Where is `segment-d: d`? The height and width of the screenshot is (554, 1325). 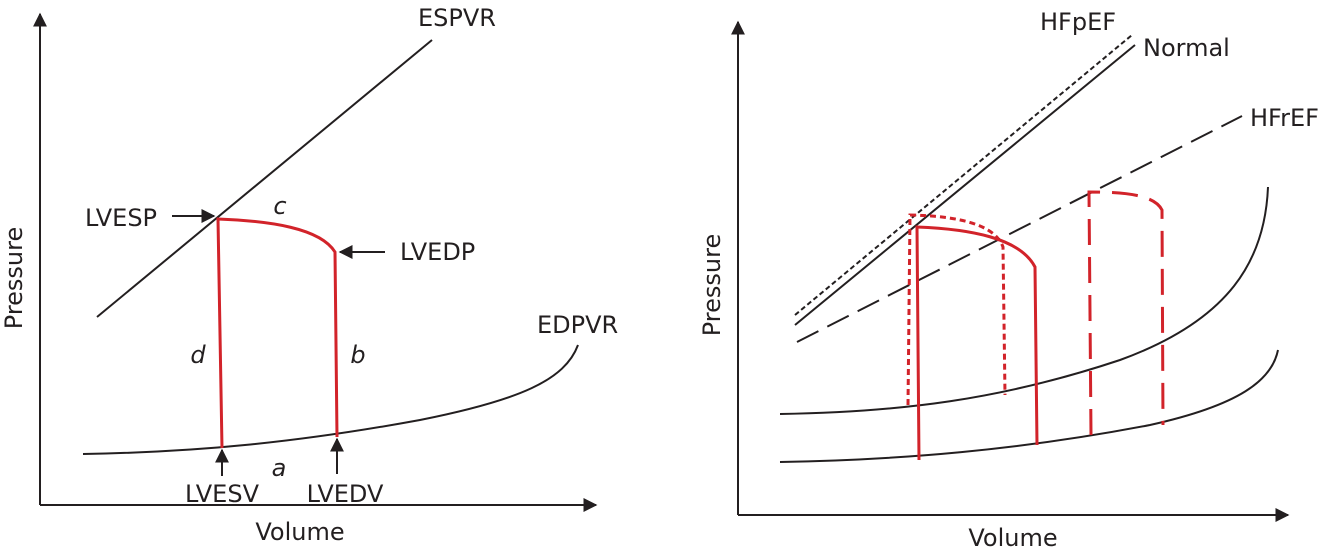
segment-d: d is located at coordinates (198, 355).